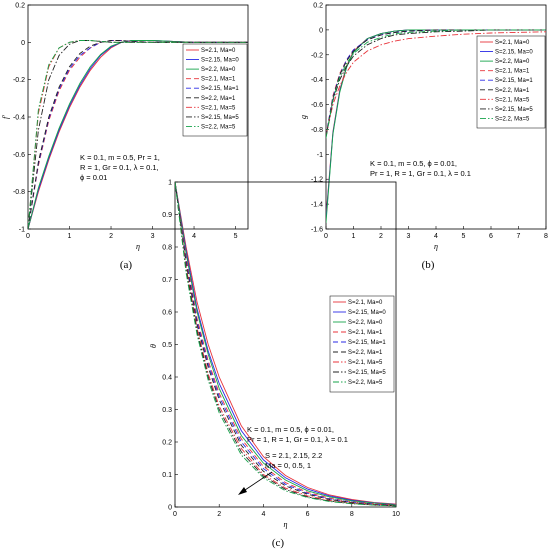  What do you see at coordinates (288, 465) in the screenshot?
I see `annotation-text: Ma = 0, 0.5, 1` at bounding box center [288, 465].